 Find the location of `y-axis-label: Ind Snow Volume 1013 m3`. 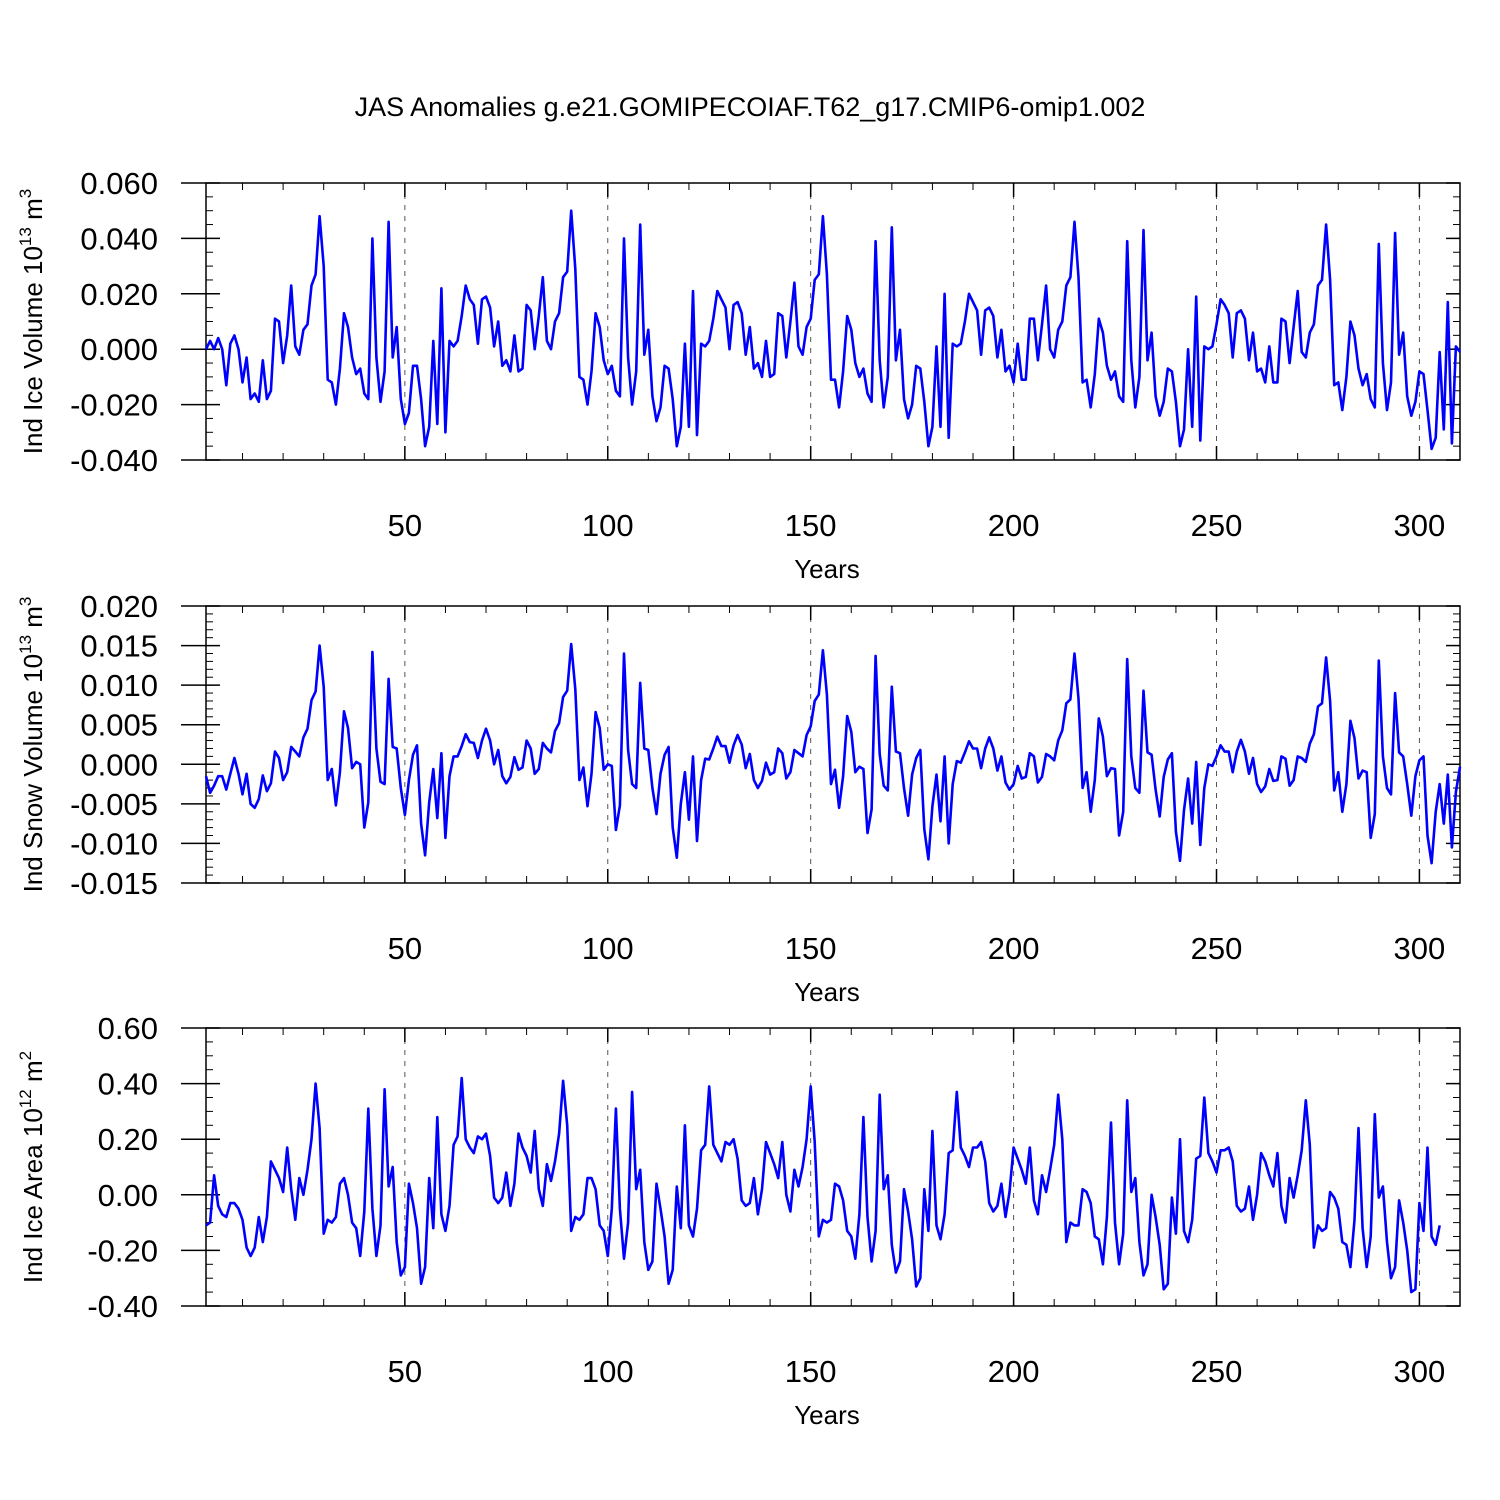

y-axis-label: Ind Snow Volume 1013 m3 is located at coordinates (32, 745).